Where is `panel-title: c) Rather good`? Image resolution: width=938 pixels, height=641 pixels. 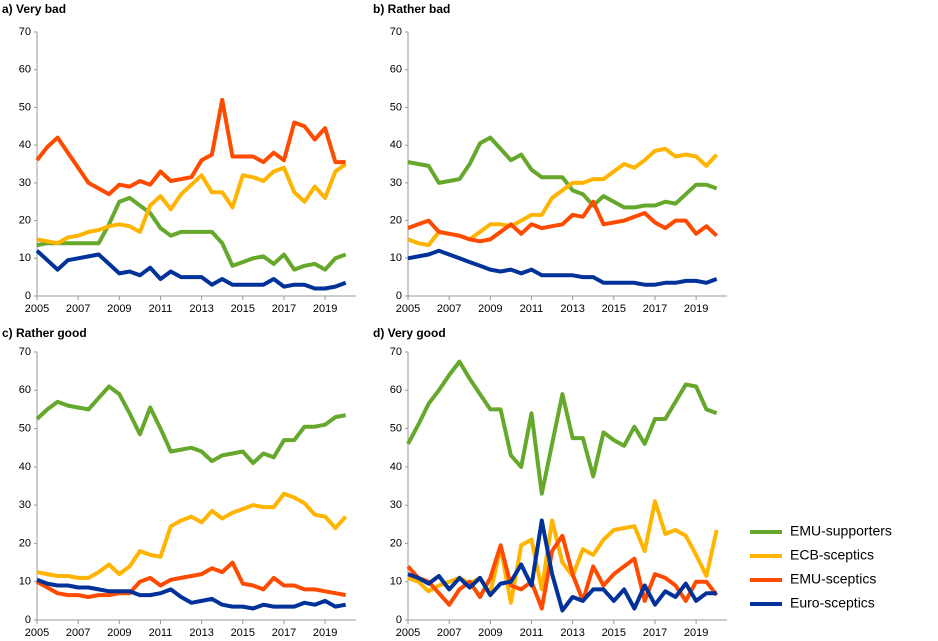
panel-title: c) Rather good is located at coordinates (44, 333).